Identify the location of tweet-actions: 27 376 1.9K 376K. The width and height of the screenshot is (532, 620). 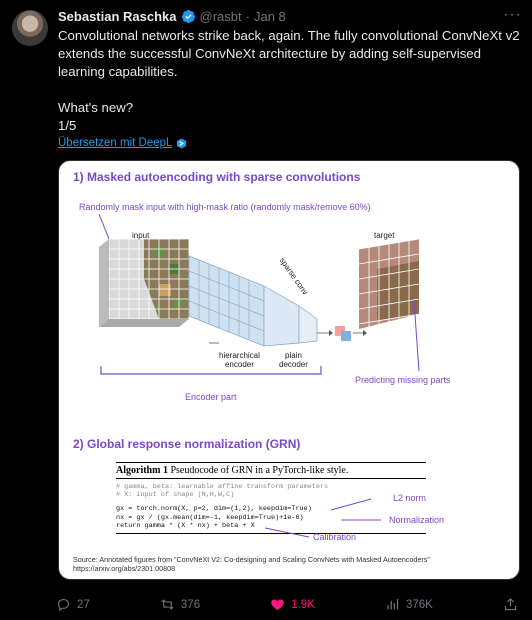
(287, 604).